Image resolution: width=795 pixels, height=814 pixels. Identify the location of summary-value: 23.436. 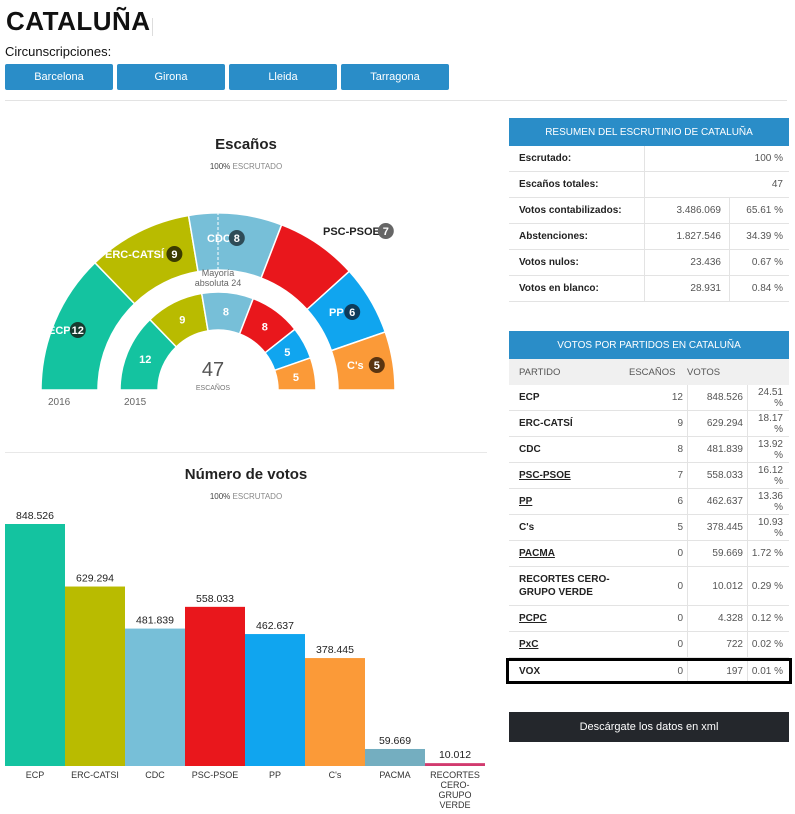
(686, 262).